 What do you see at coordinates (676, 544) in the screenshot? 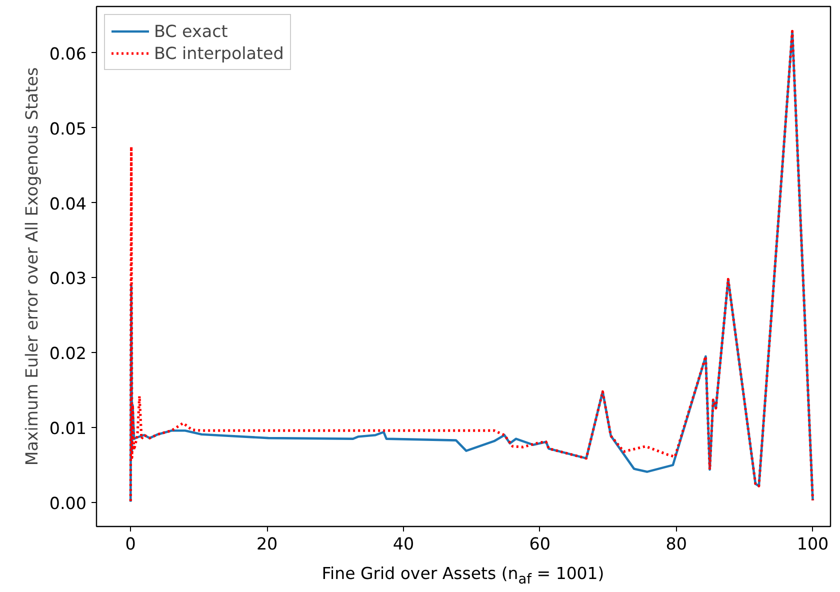
I see `x-tick-label: 80` at bounding box center [676, 544].